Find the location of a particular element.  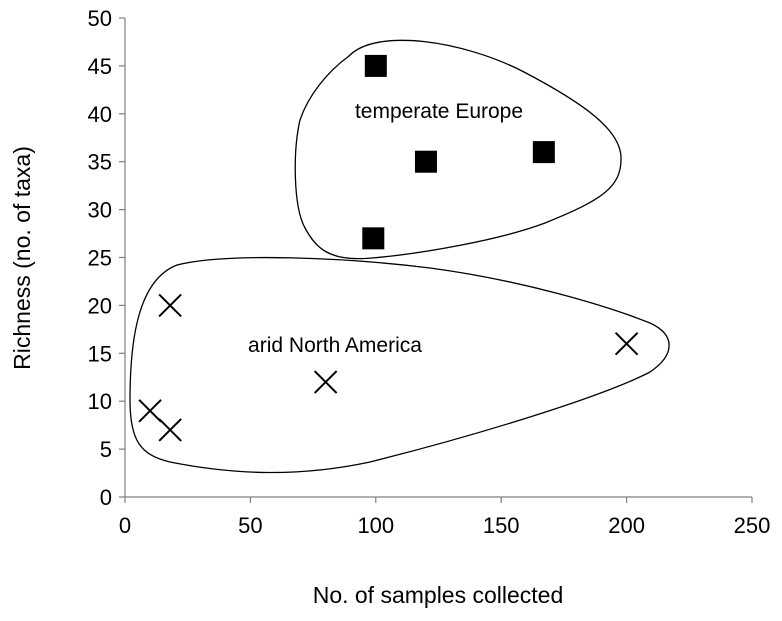

x-axis-title: No. of samples collected is located at coordinates (438, 595).